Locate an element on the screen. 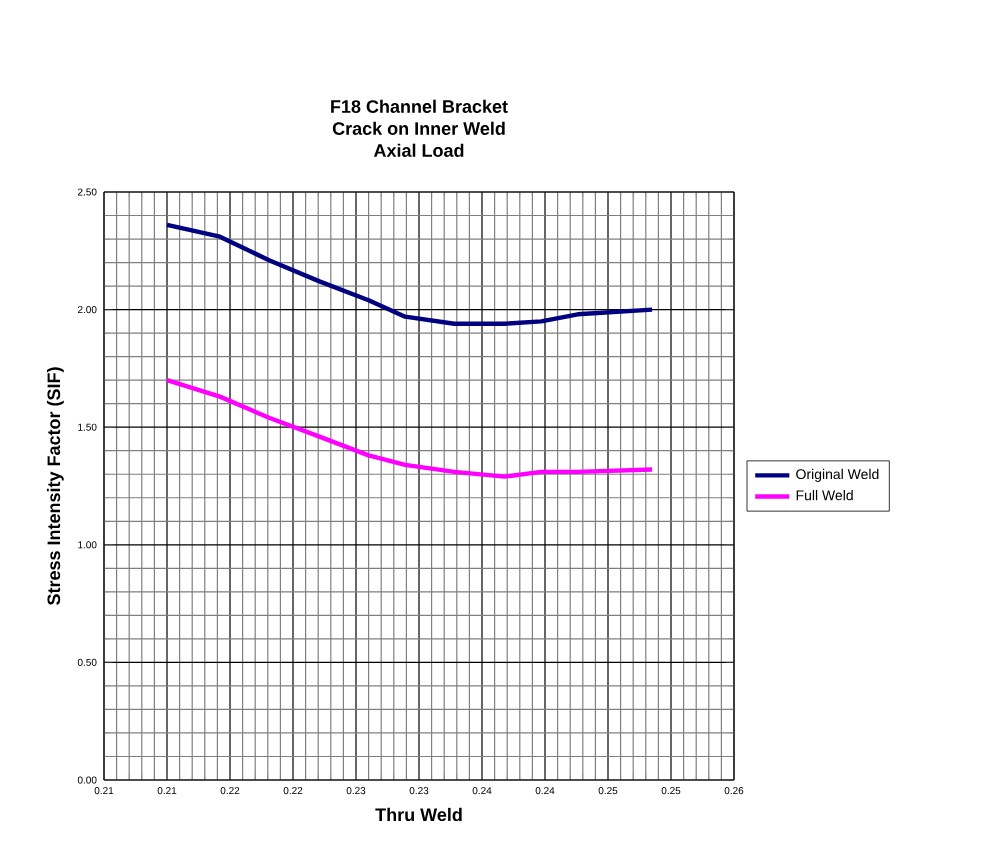  y-axis-title: Stress Intensity Factor (SIF) is located at coordinates (55, 486).